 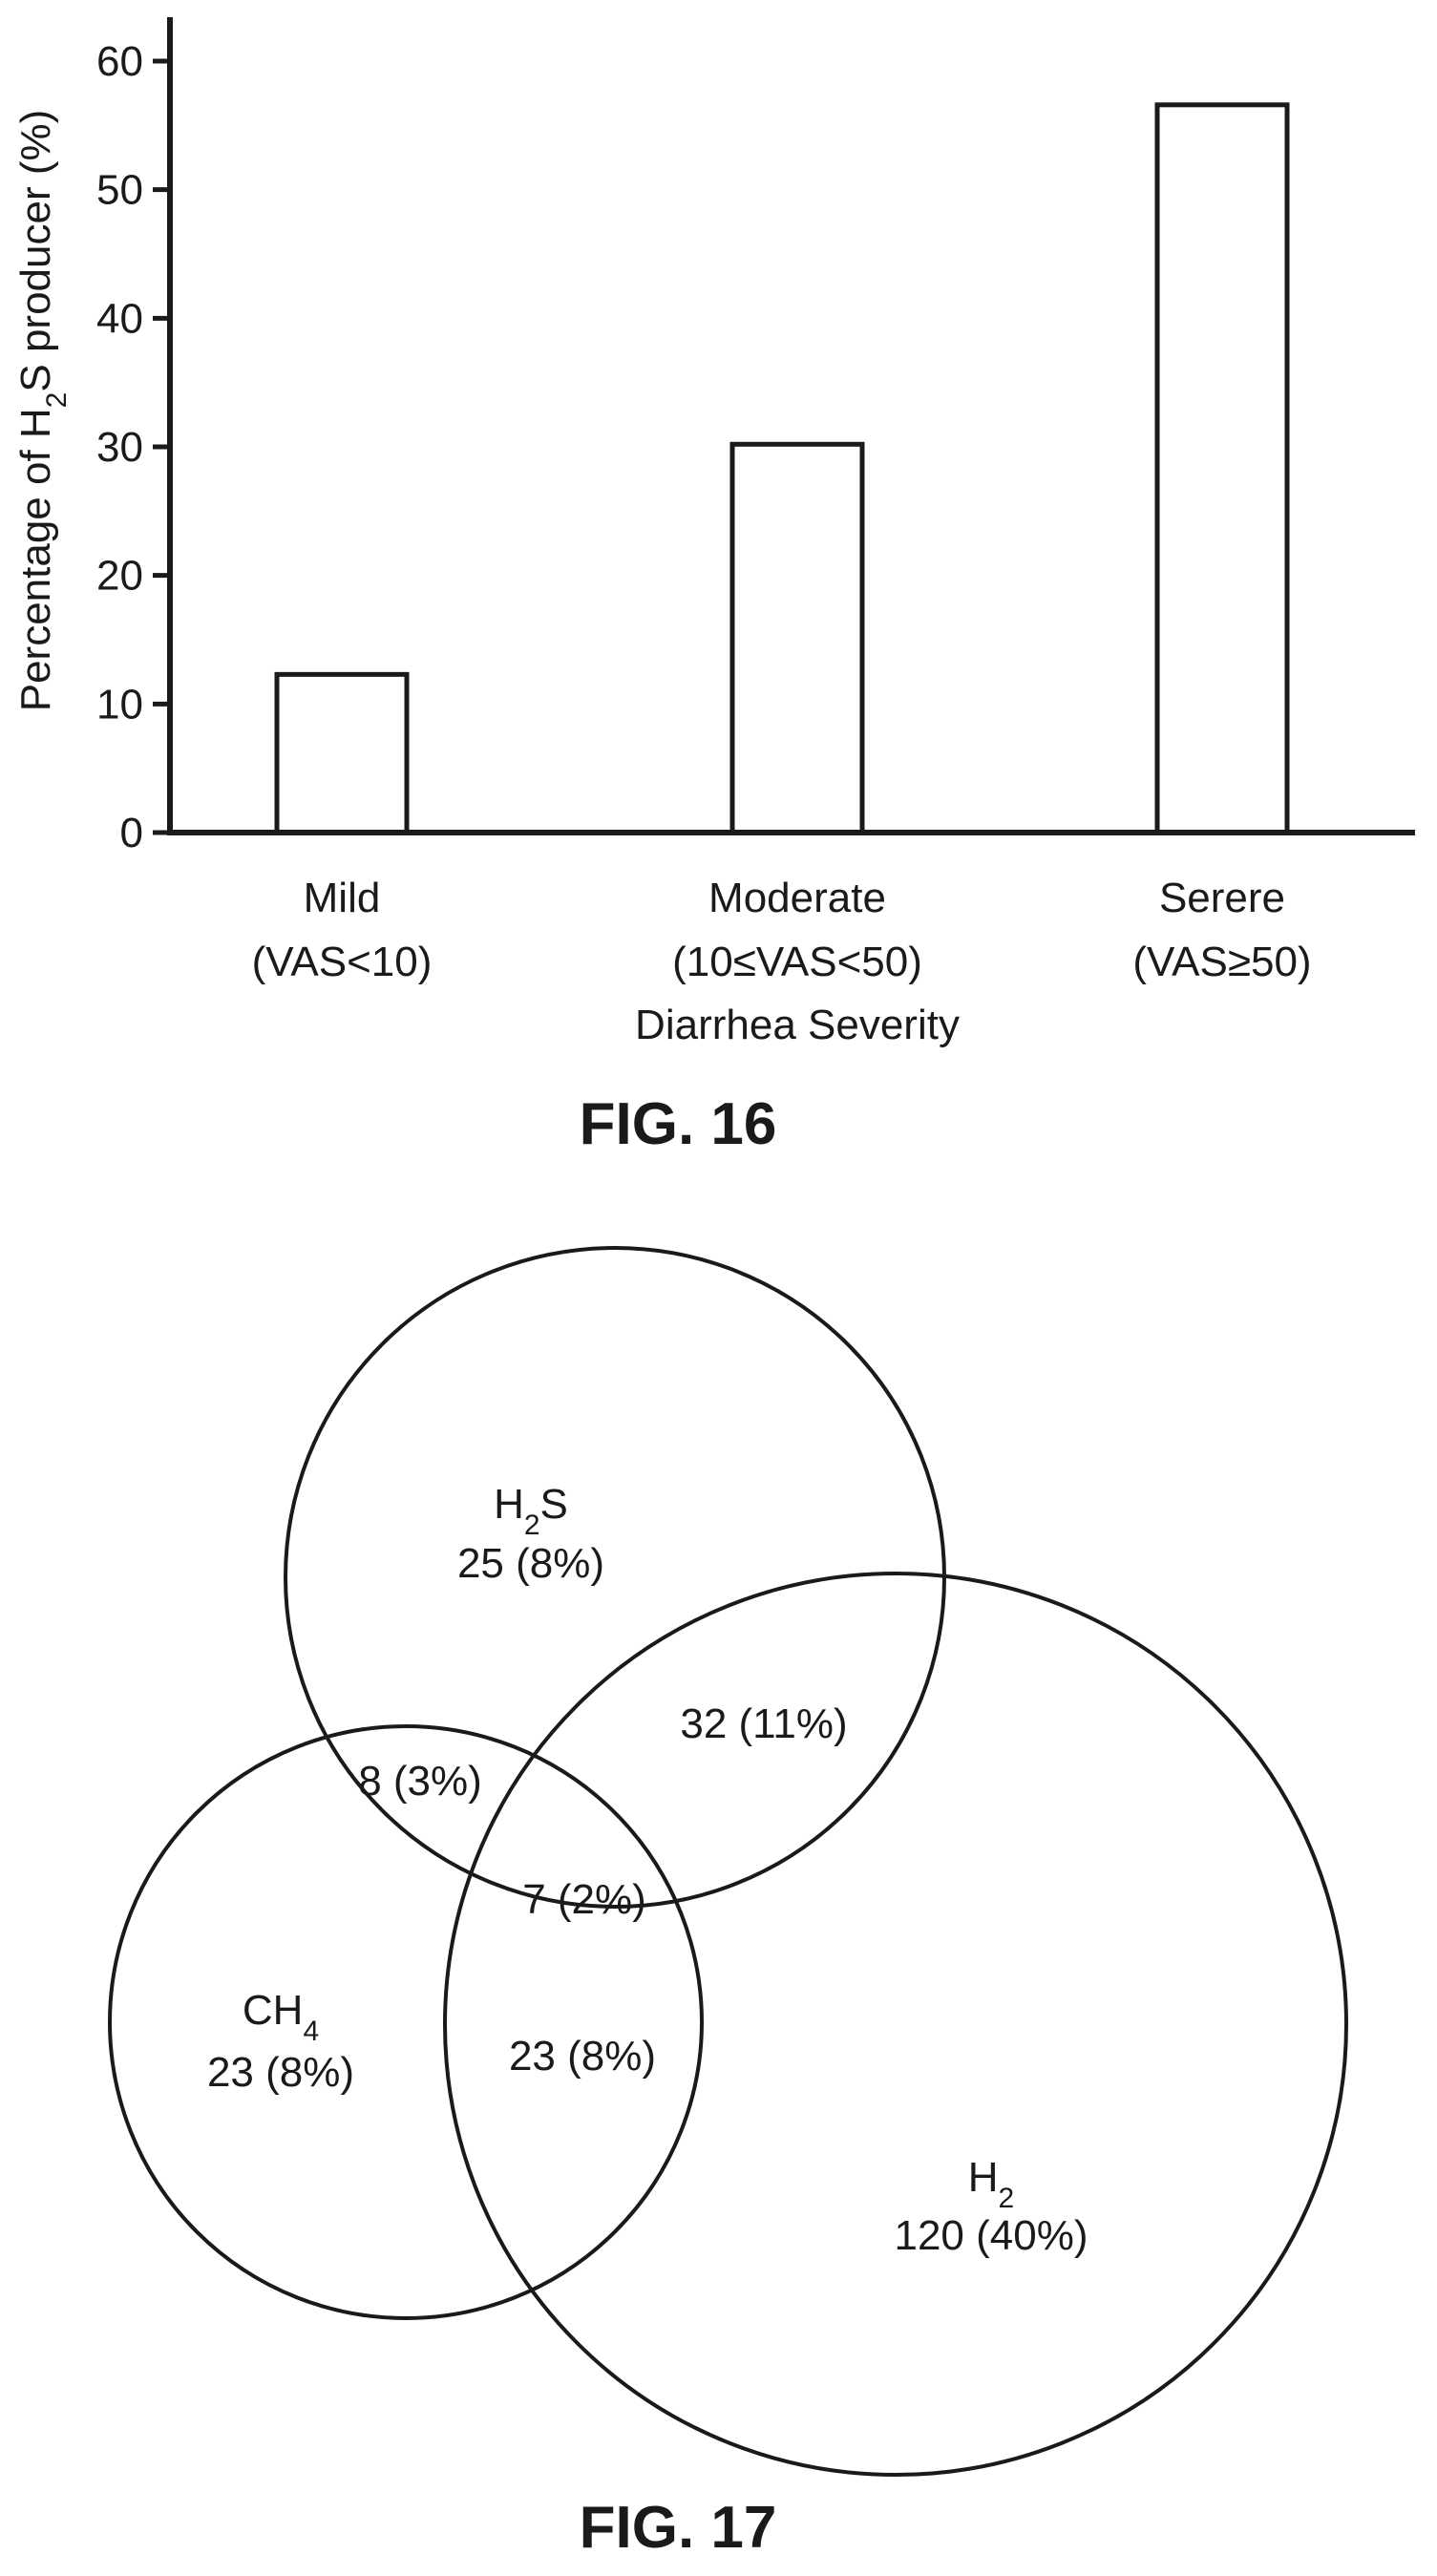 What do you see at coordinates (131, 833) in the screenshot?
I see `y-tick-label: 0` at bounding box center [131, 833].